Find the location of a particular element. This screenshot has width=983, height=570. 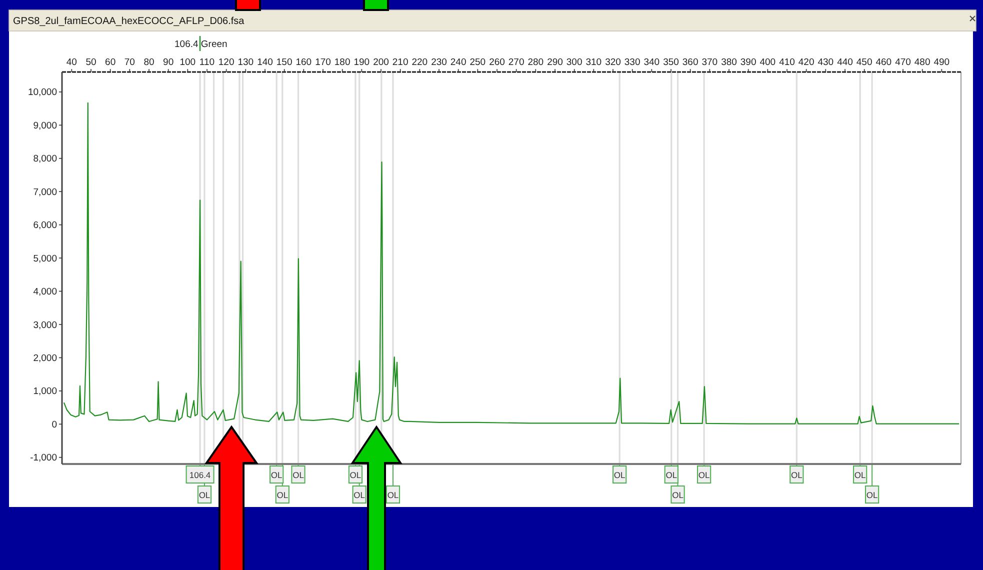

x-tick-label: 160 is located at coordinates (304, 62).